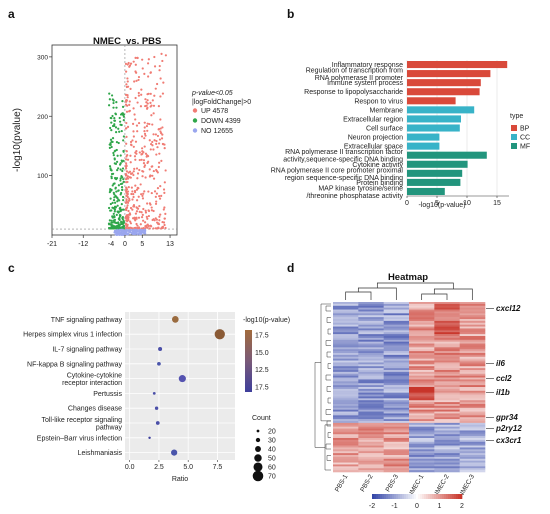 Image resolution: width=550 pixels, height=514 pixels. I want to click on heatmap-color-scale: -2 -1 0 1 2, so click(416, 502).